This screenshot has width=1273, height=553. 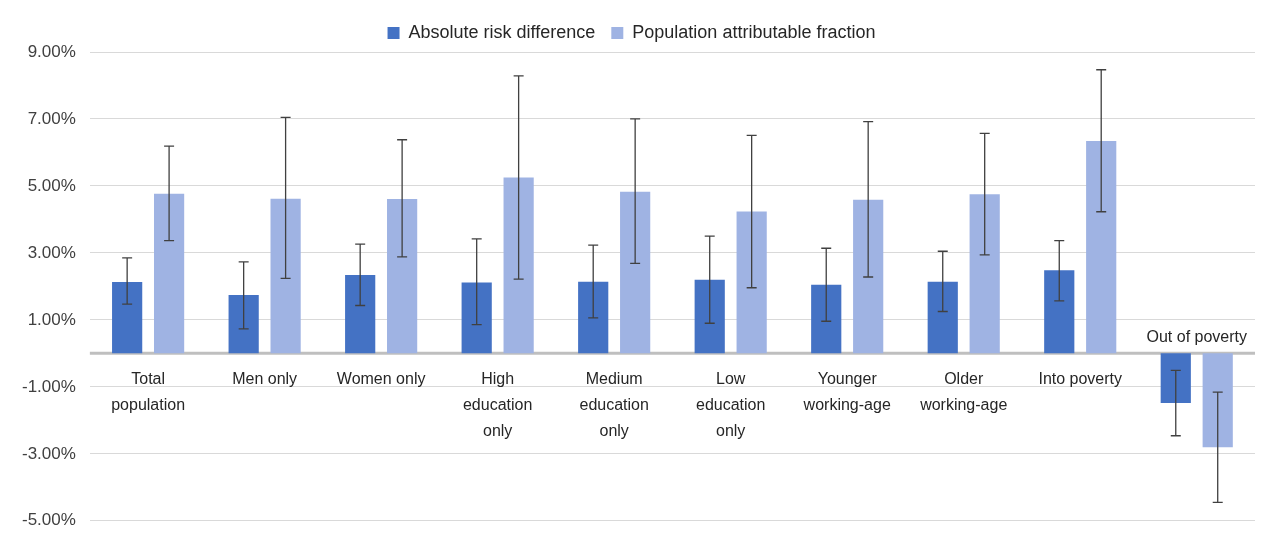 What do you see at coordinates (48, 453) in the screenshot?
I see `y-tick-label: -3.00%` at bounding box center [48, 453].